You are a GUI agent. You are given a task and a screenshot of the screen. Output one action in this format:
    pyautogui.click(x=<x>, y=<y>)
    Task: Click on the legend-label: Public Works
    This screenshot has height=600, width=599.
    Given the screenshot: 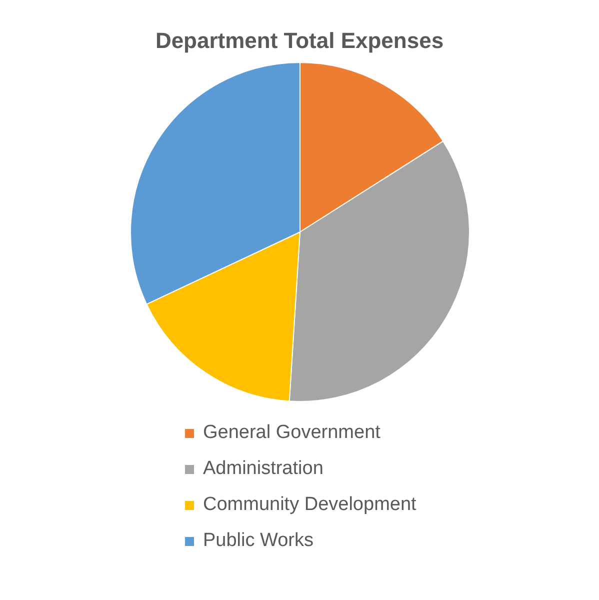 What is the action you would take?
    pyautogui.click(x=258, y=541)
    